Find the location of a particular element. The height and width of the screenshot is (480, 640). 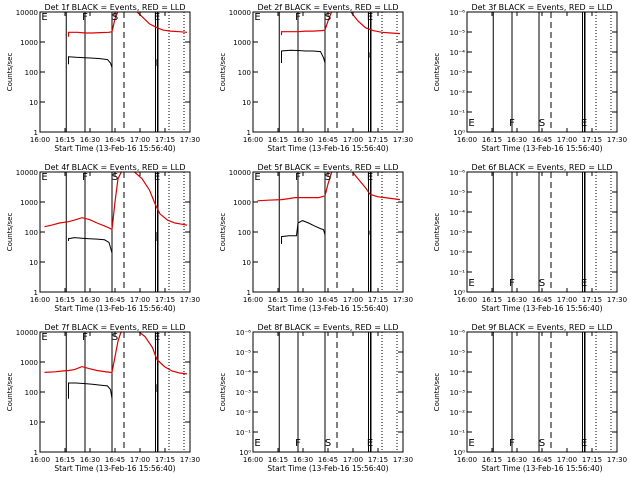

chart-title: Det 9f BLACK = Events, RED = LLD is located at coordinates (541, 327).